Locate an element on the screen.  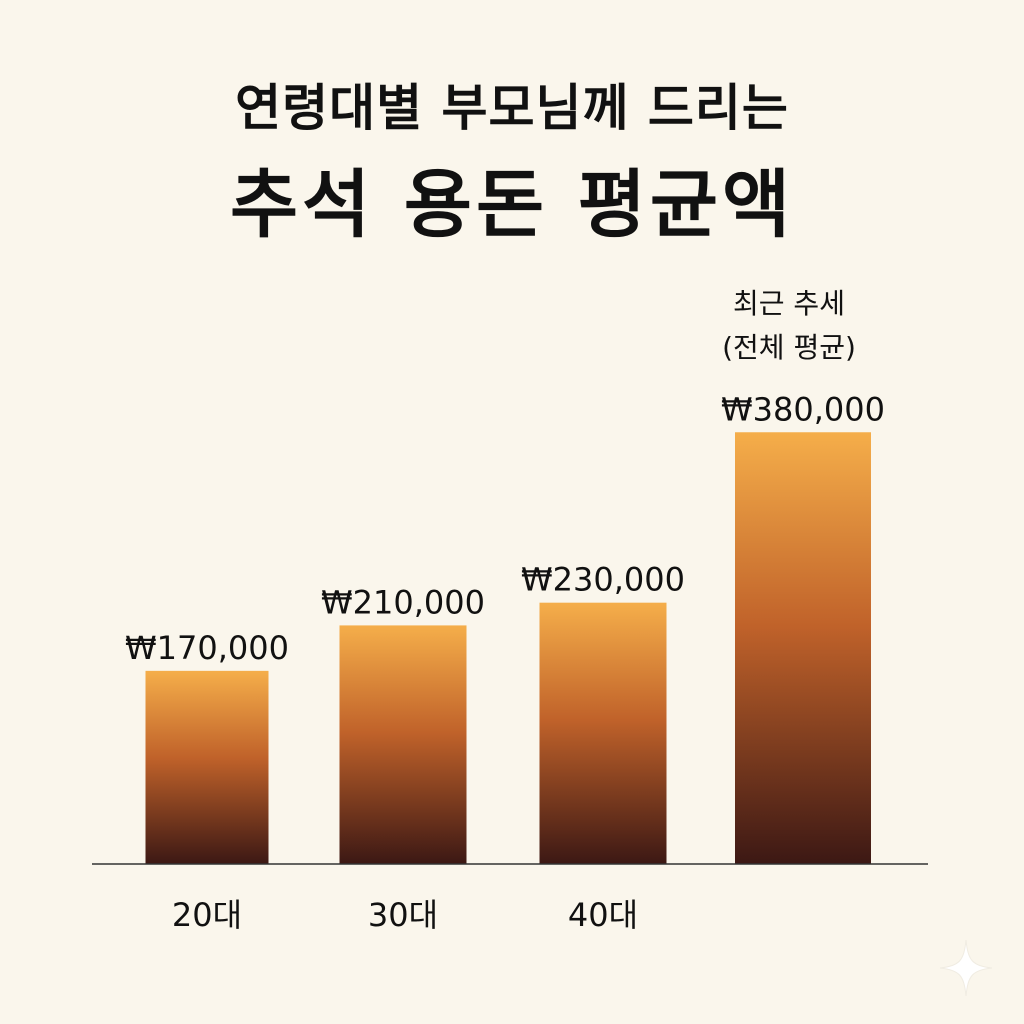
sparkle-icon is located at coordinates (966, 968).